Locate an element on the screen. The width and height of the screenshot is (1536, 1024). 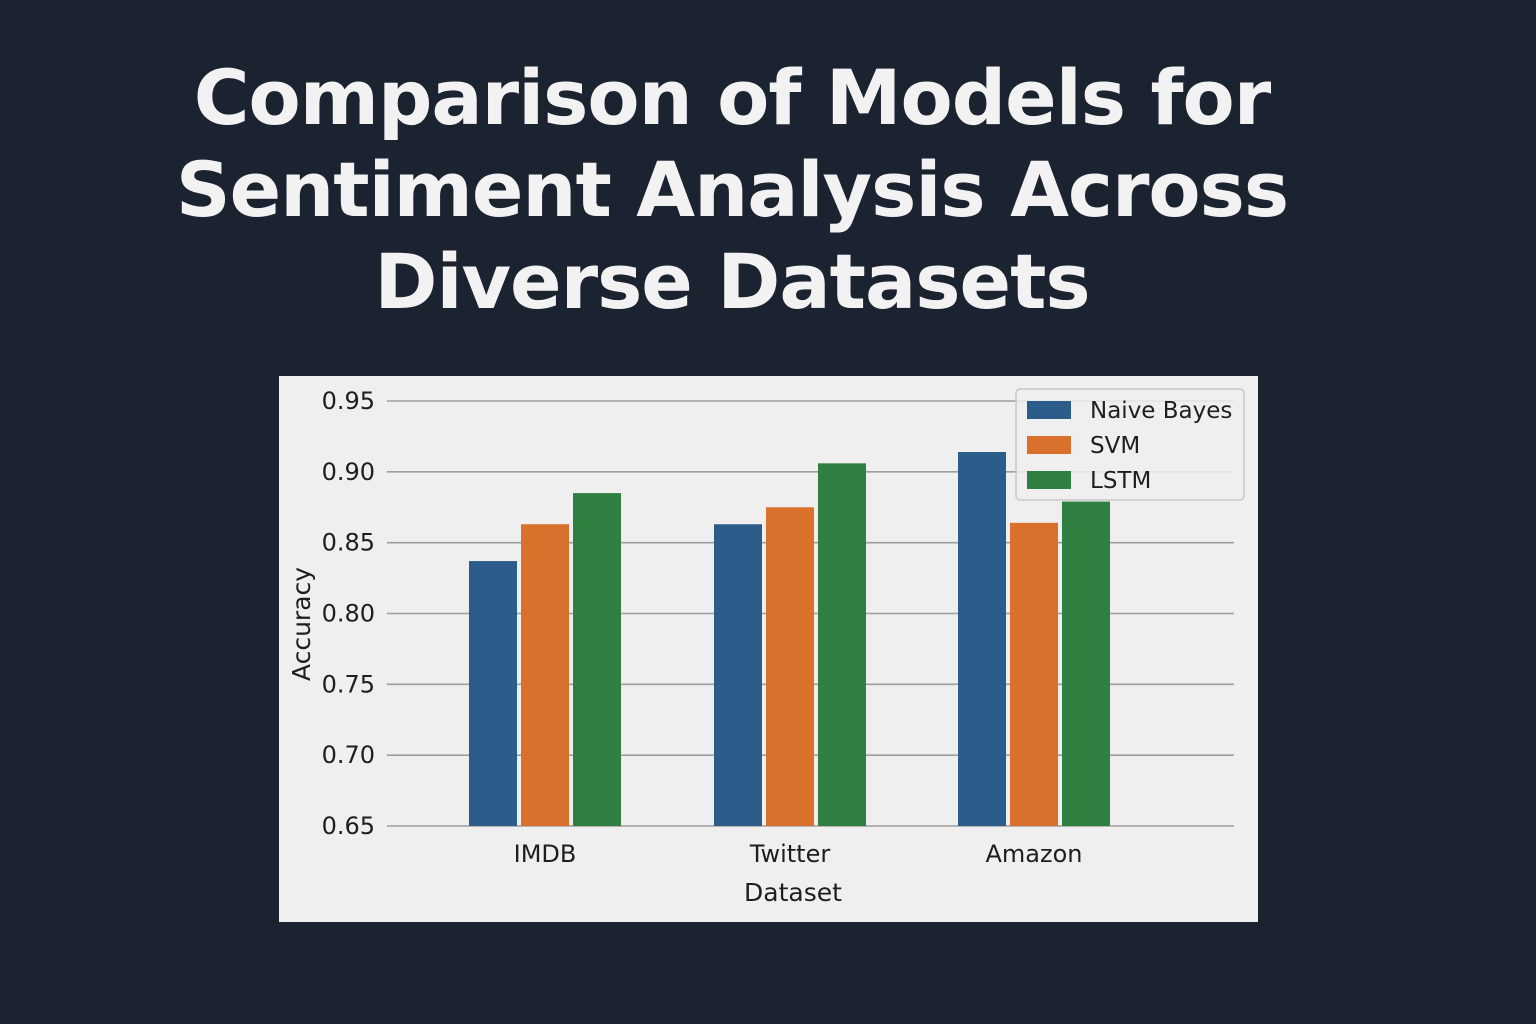
bar-svm-amazon is located at coordinates (1034, 674).